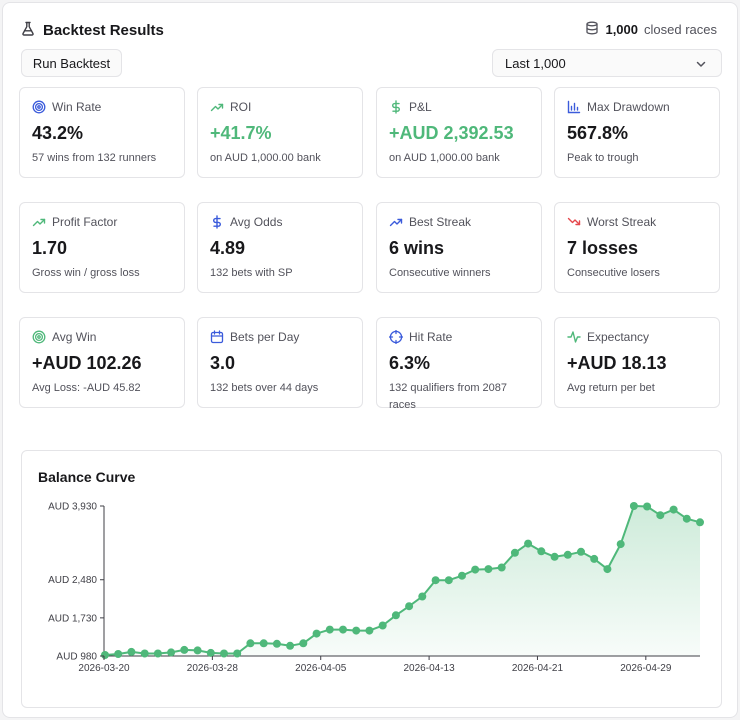 The image size is (740, 720). I want to click on closed-races-count: 1,000 closed races, so click(651, 29).